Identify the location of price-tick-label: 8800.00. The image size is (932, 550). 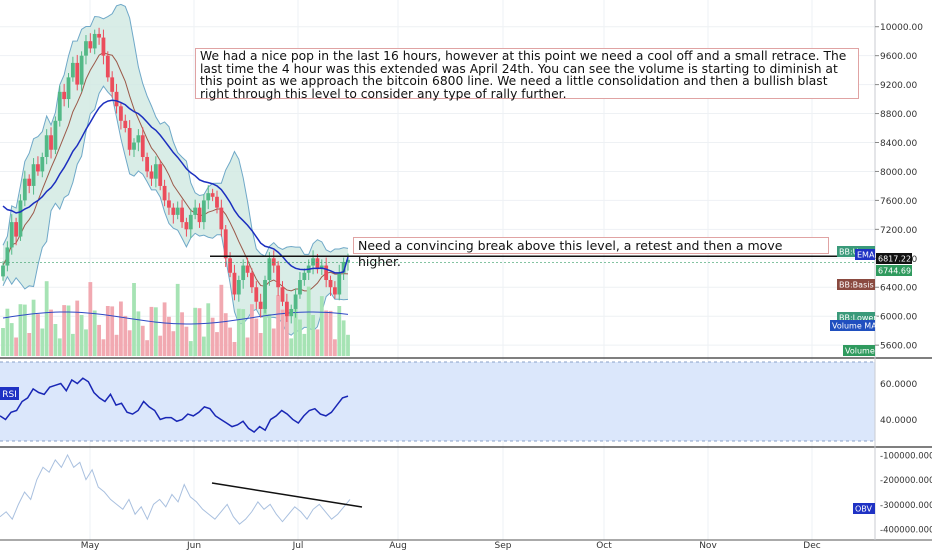
(898, 115).